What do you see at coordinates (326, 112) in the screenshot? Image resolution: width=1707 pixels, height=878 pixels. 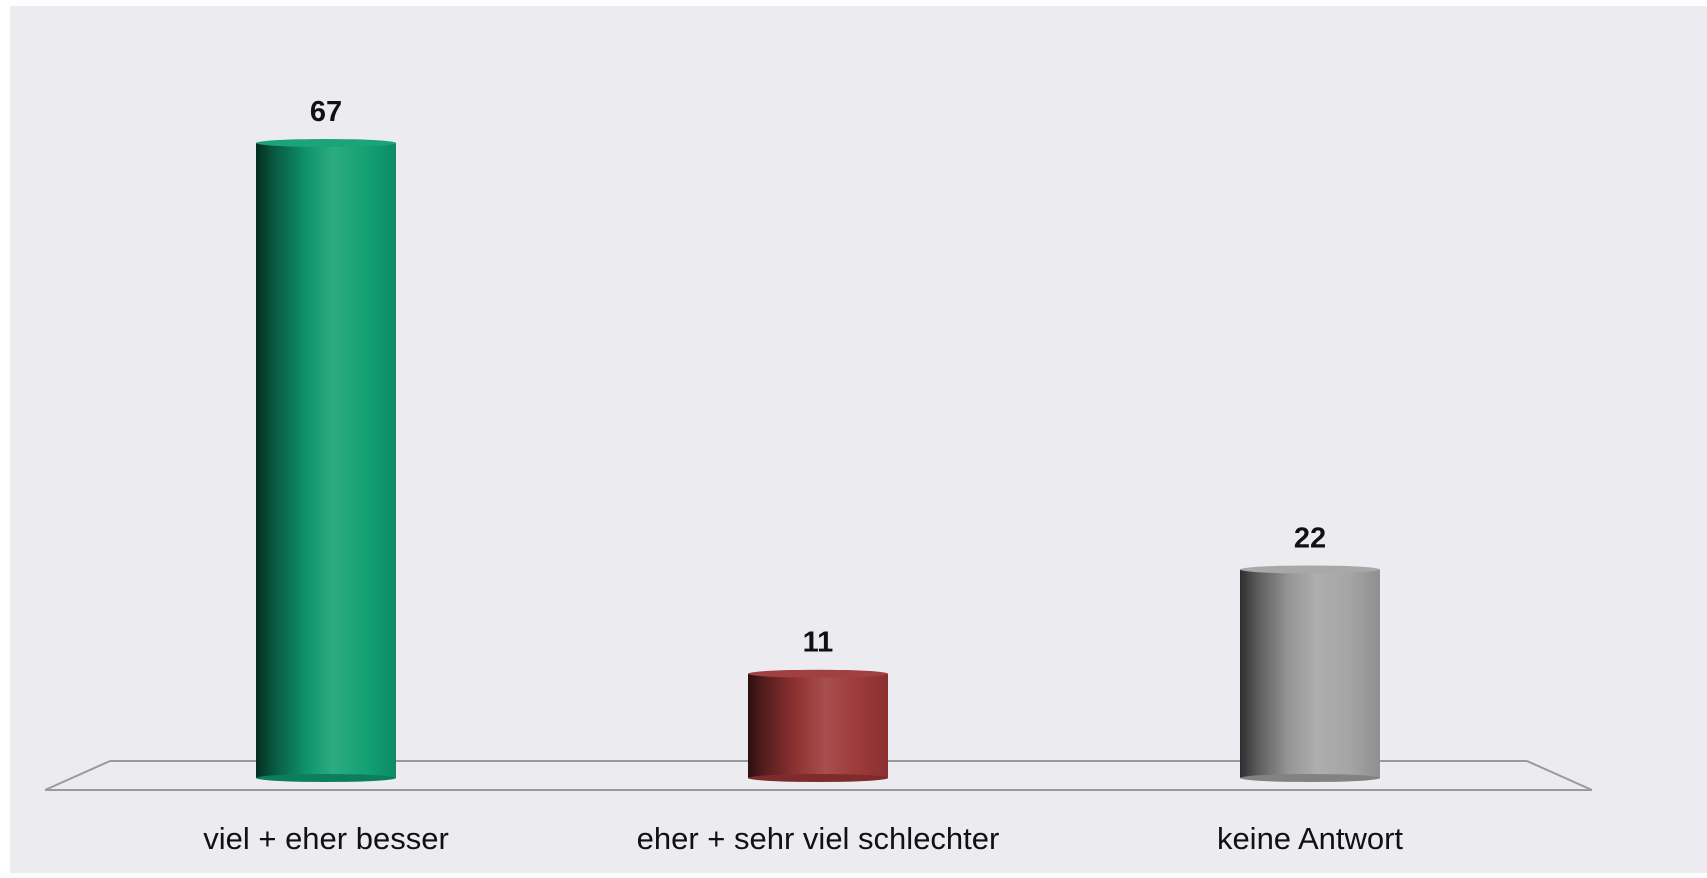 I see `value-label: 67` at bounding box center [326, 112].